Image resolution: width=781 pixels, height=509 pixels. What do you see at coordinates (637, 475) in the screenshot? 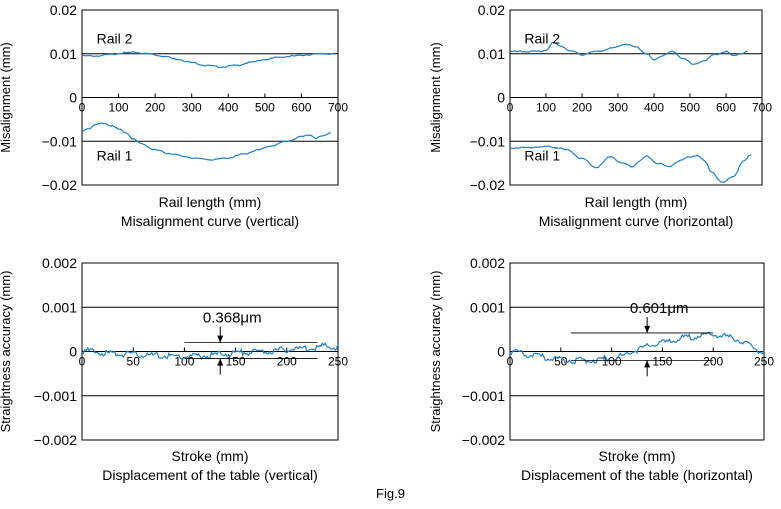
I see `chart-subtitle: Displacement of the table (horizontal)` at bounding box center [637, 475].